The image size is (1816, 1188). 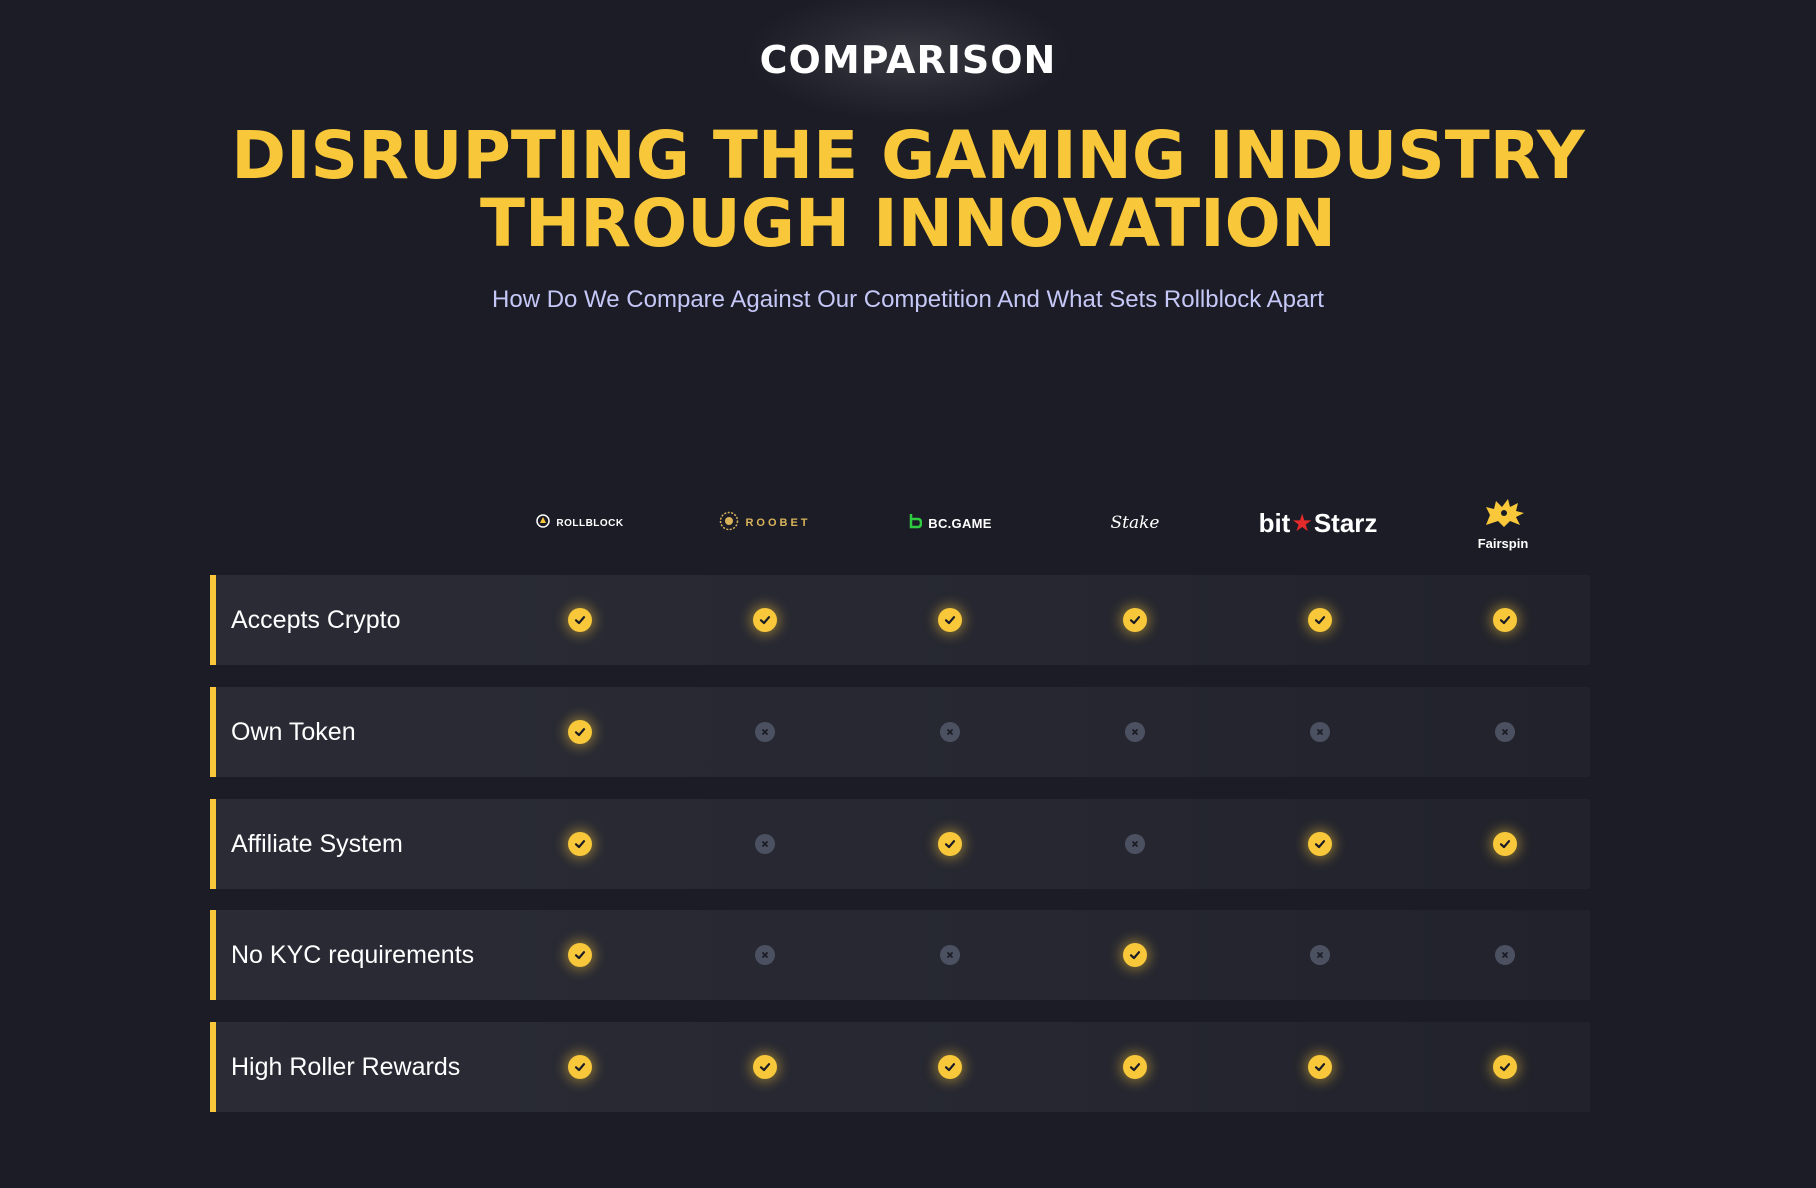 What do you see at coordinates (1503, 514) in the screenshot?
I see `lion-logo-icon` at bounding box center [1503, 514].